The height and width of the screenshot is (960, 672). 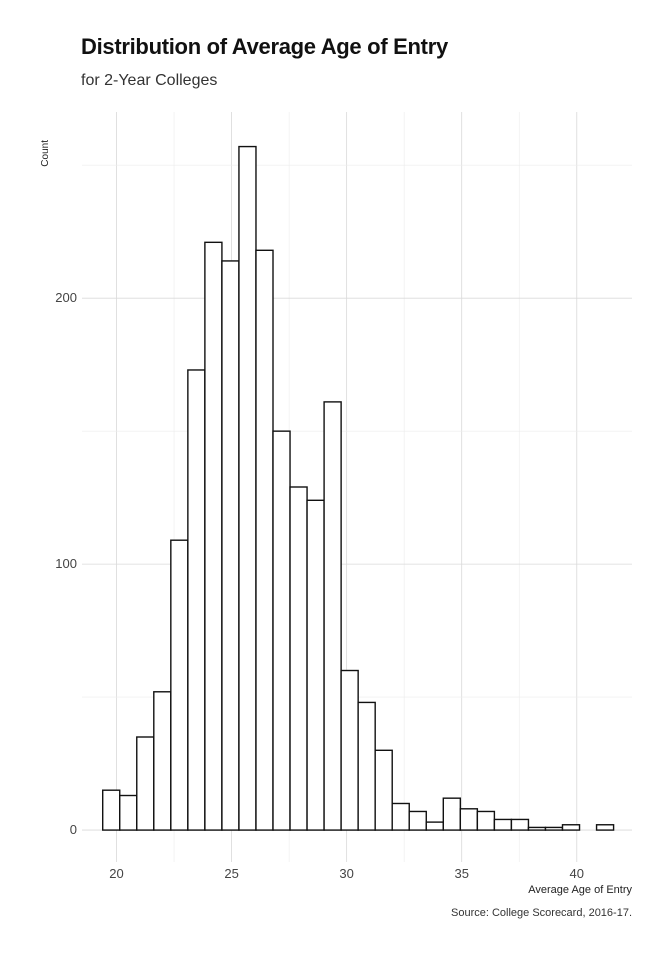 What do you see at coordinates (264, 46) in the screenshot?
I see `chart-title: Distribution of Average Age of Entry` at bounding box center [264, 46].